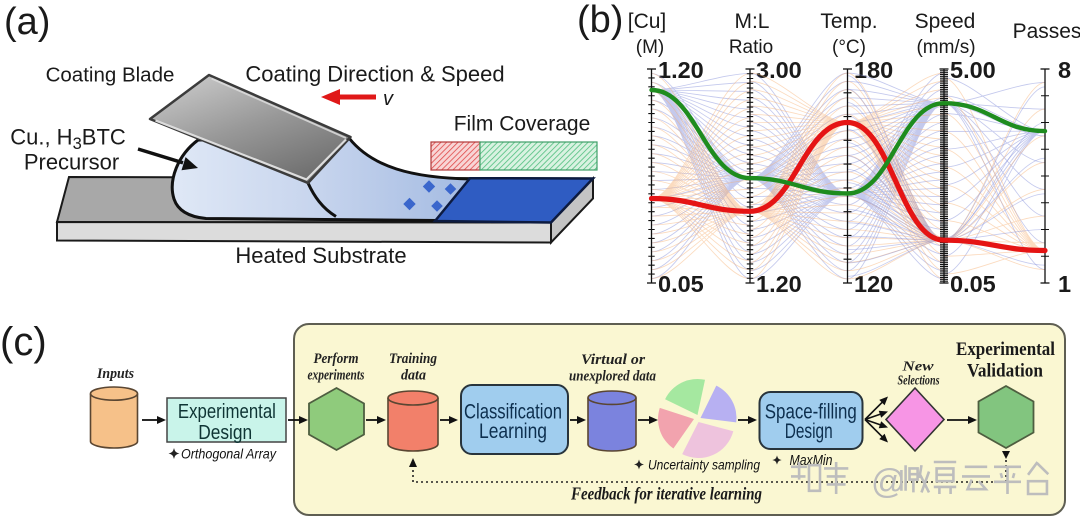 The image size is (1080, 521). I want to click on svg-text: (a), so click(27, 22).